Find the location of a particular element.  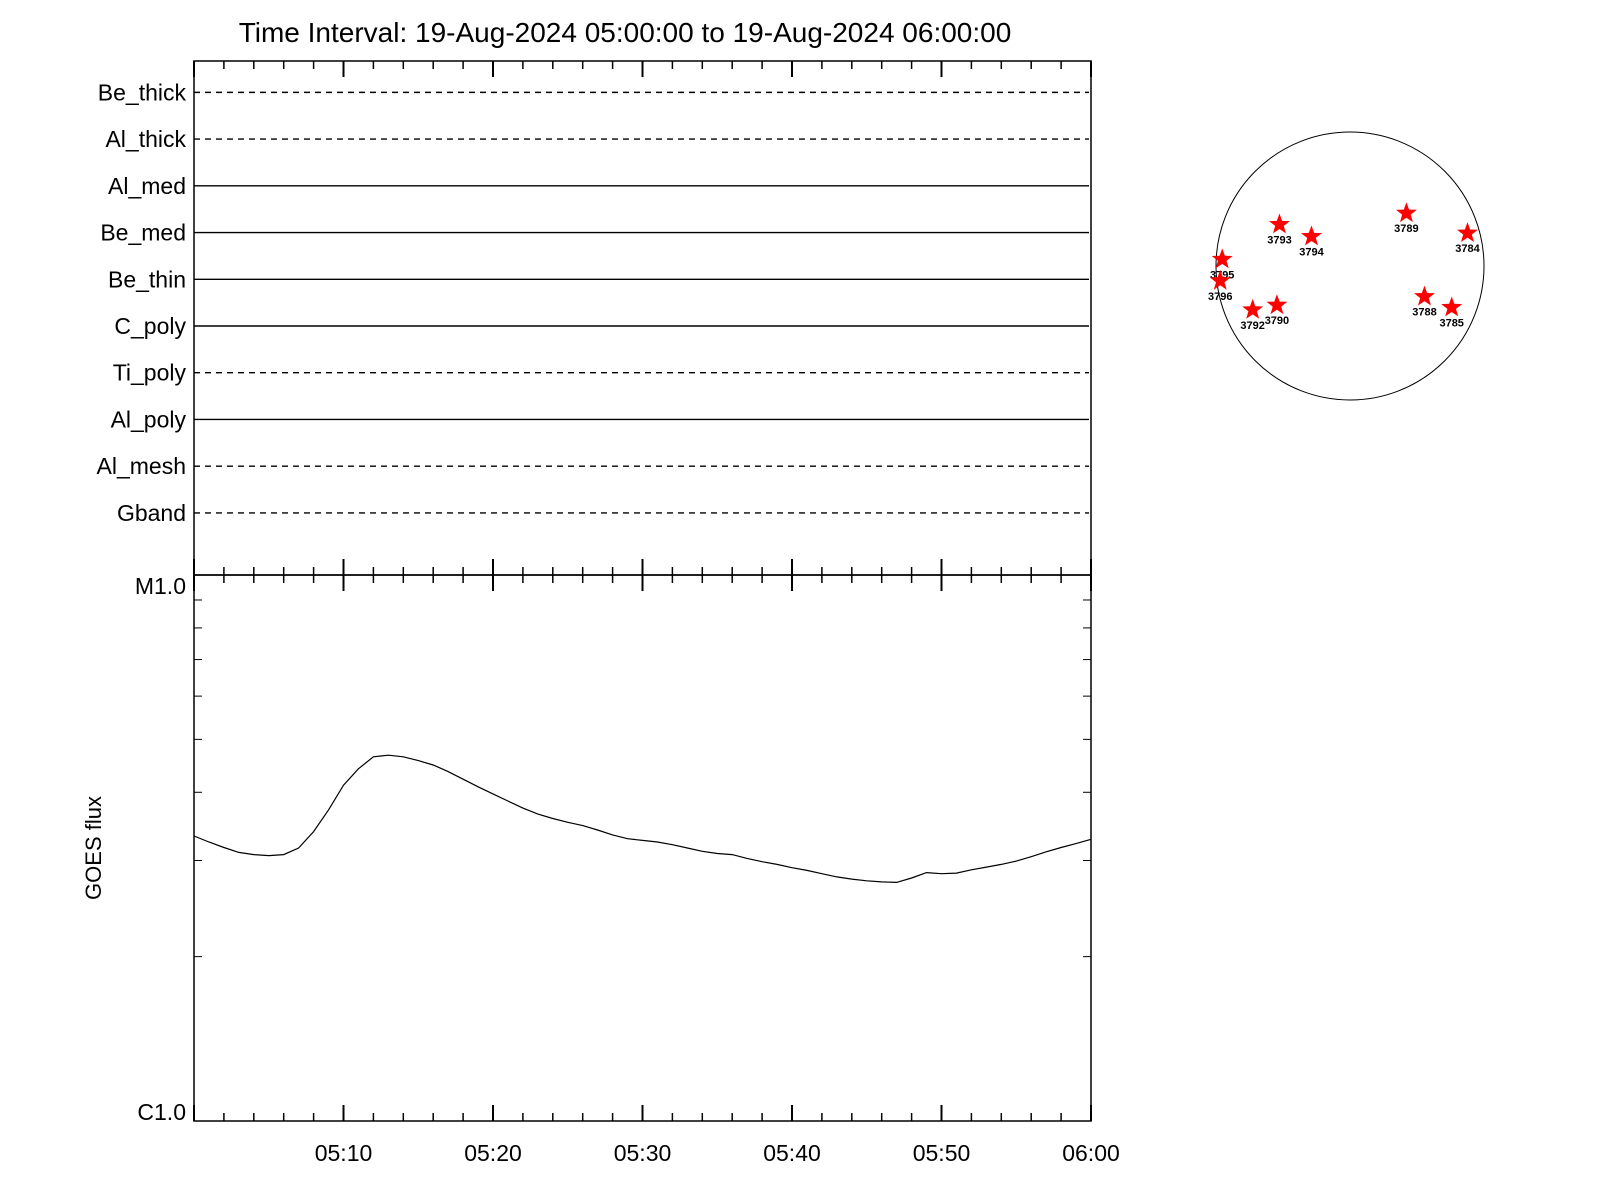

ytick-label-top: M1.0 is located at coordinates (160, 586).